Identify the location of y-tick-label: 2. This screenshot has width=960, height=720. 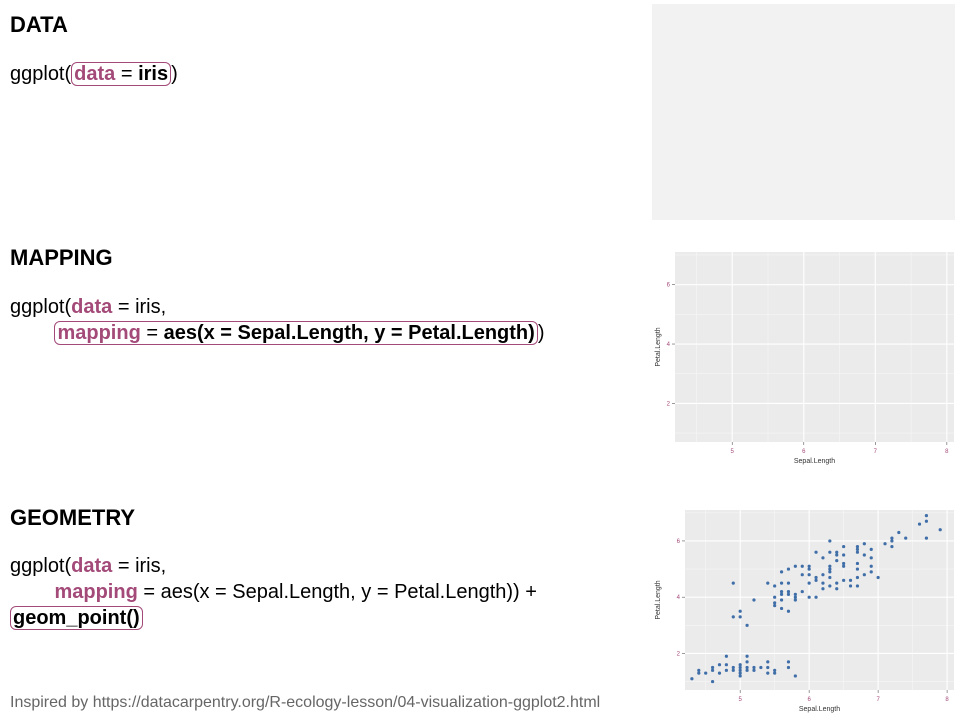
(679, 654).